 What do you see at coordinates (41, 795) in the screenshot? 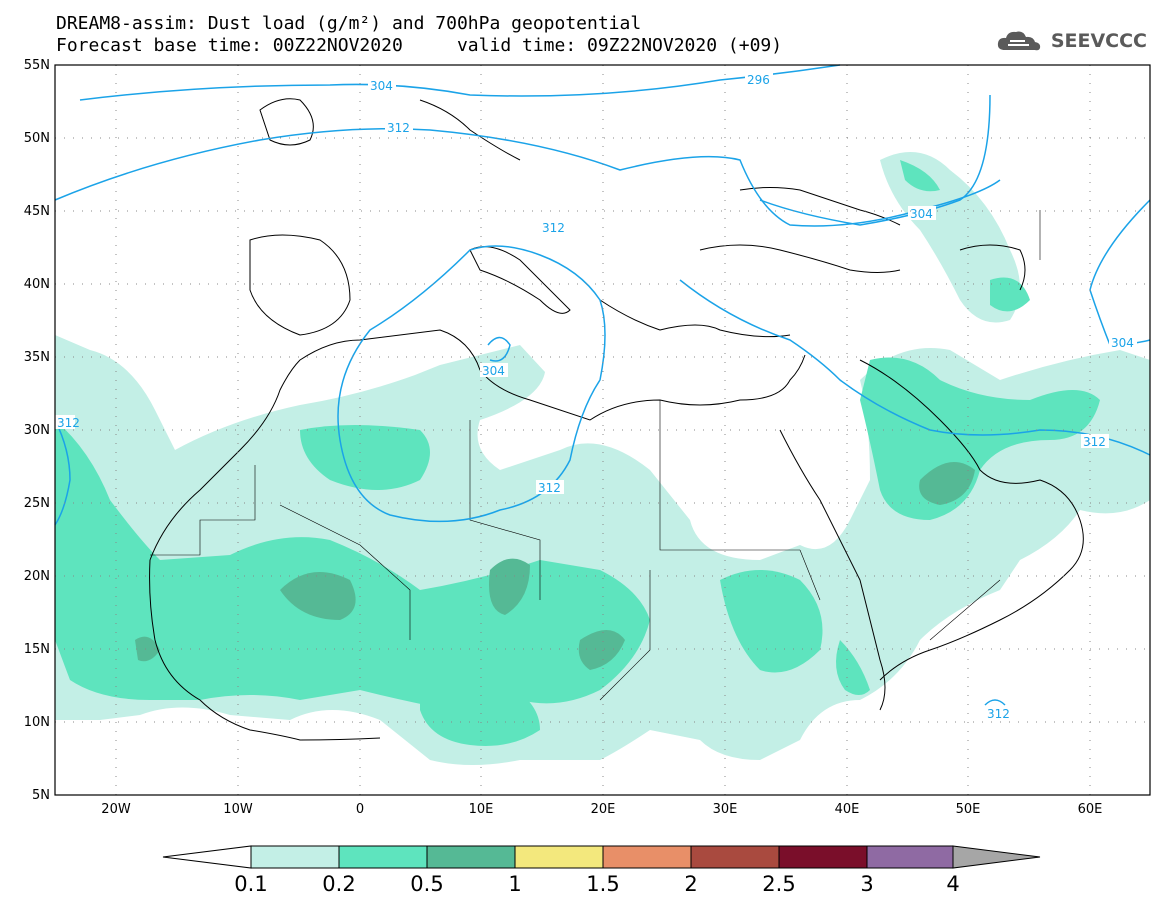
I see `lat-label: 5N` at bounding box center [41, 795].